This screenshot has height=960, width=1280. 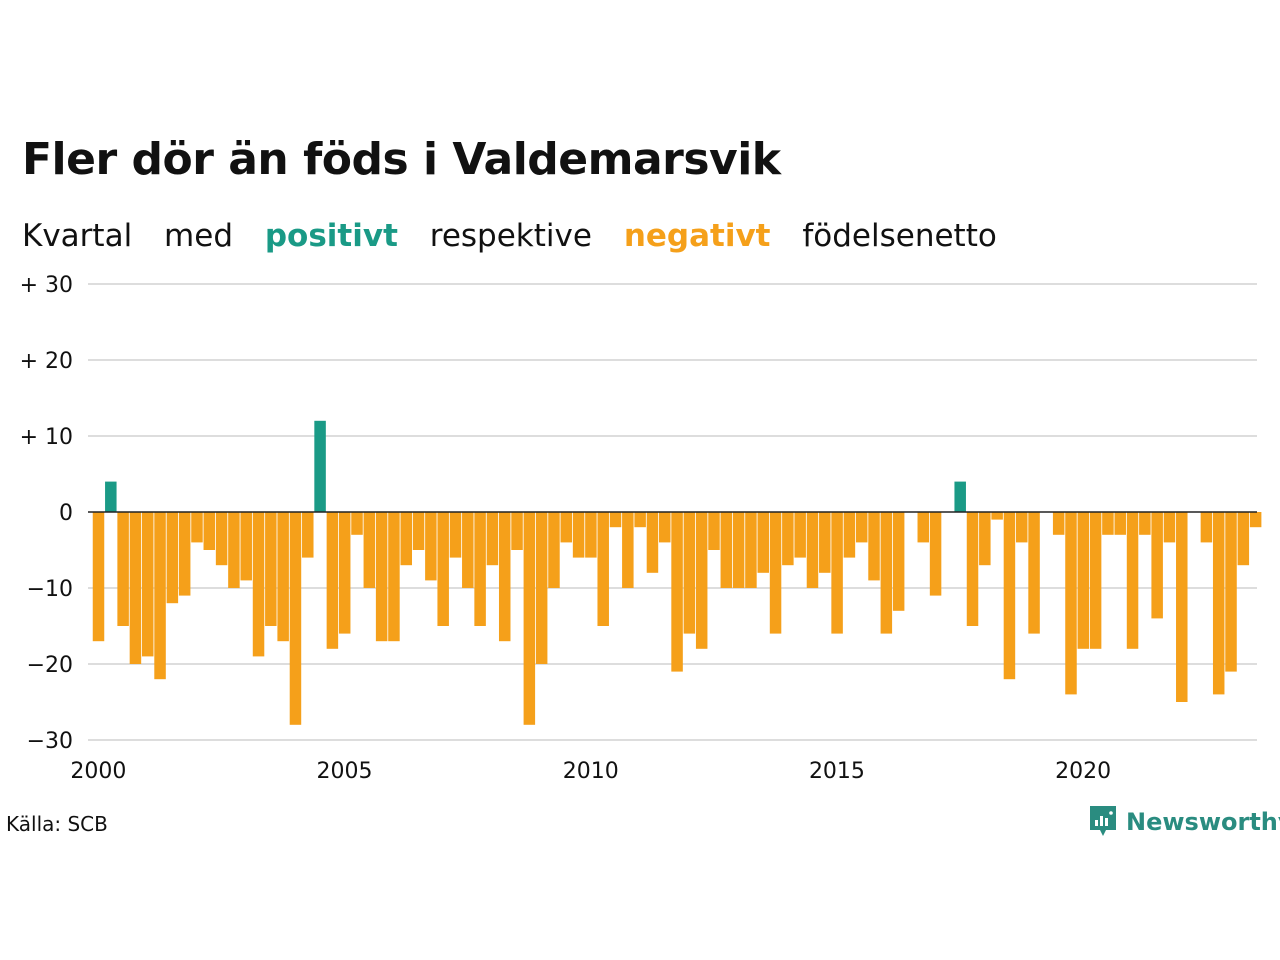 I want to click on chart-title: Fler dör än föds i Valdemarsvik, so click(x=401, y=159).